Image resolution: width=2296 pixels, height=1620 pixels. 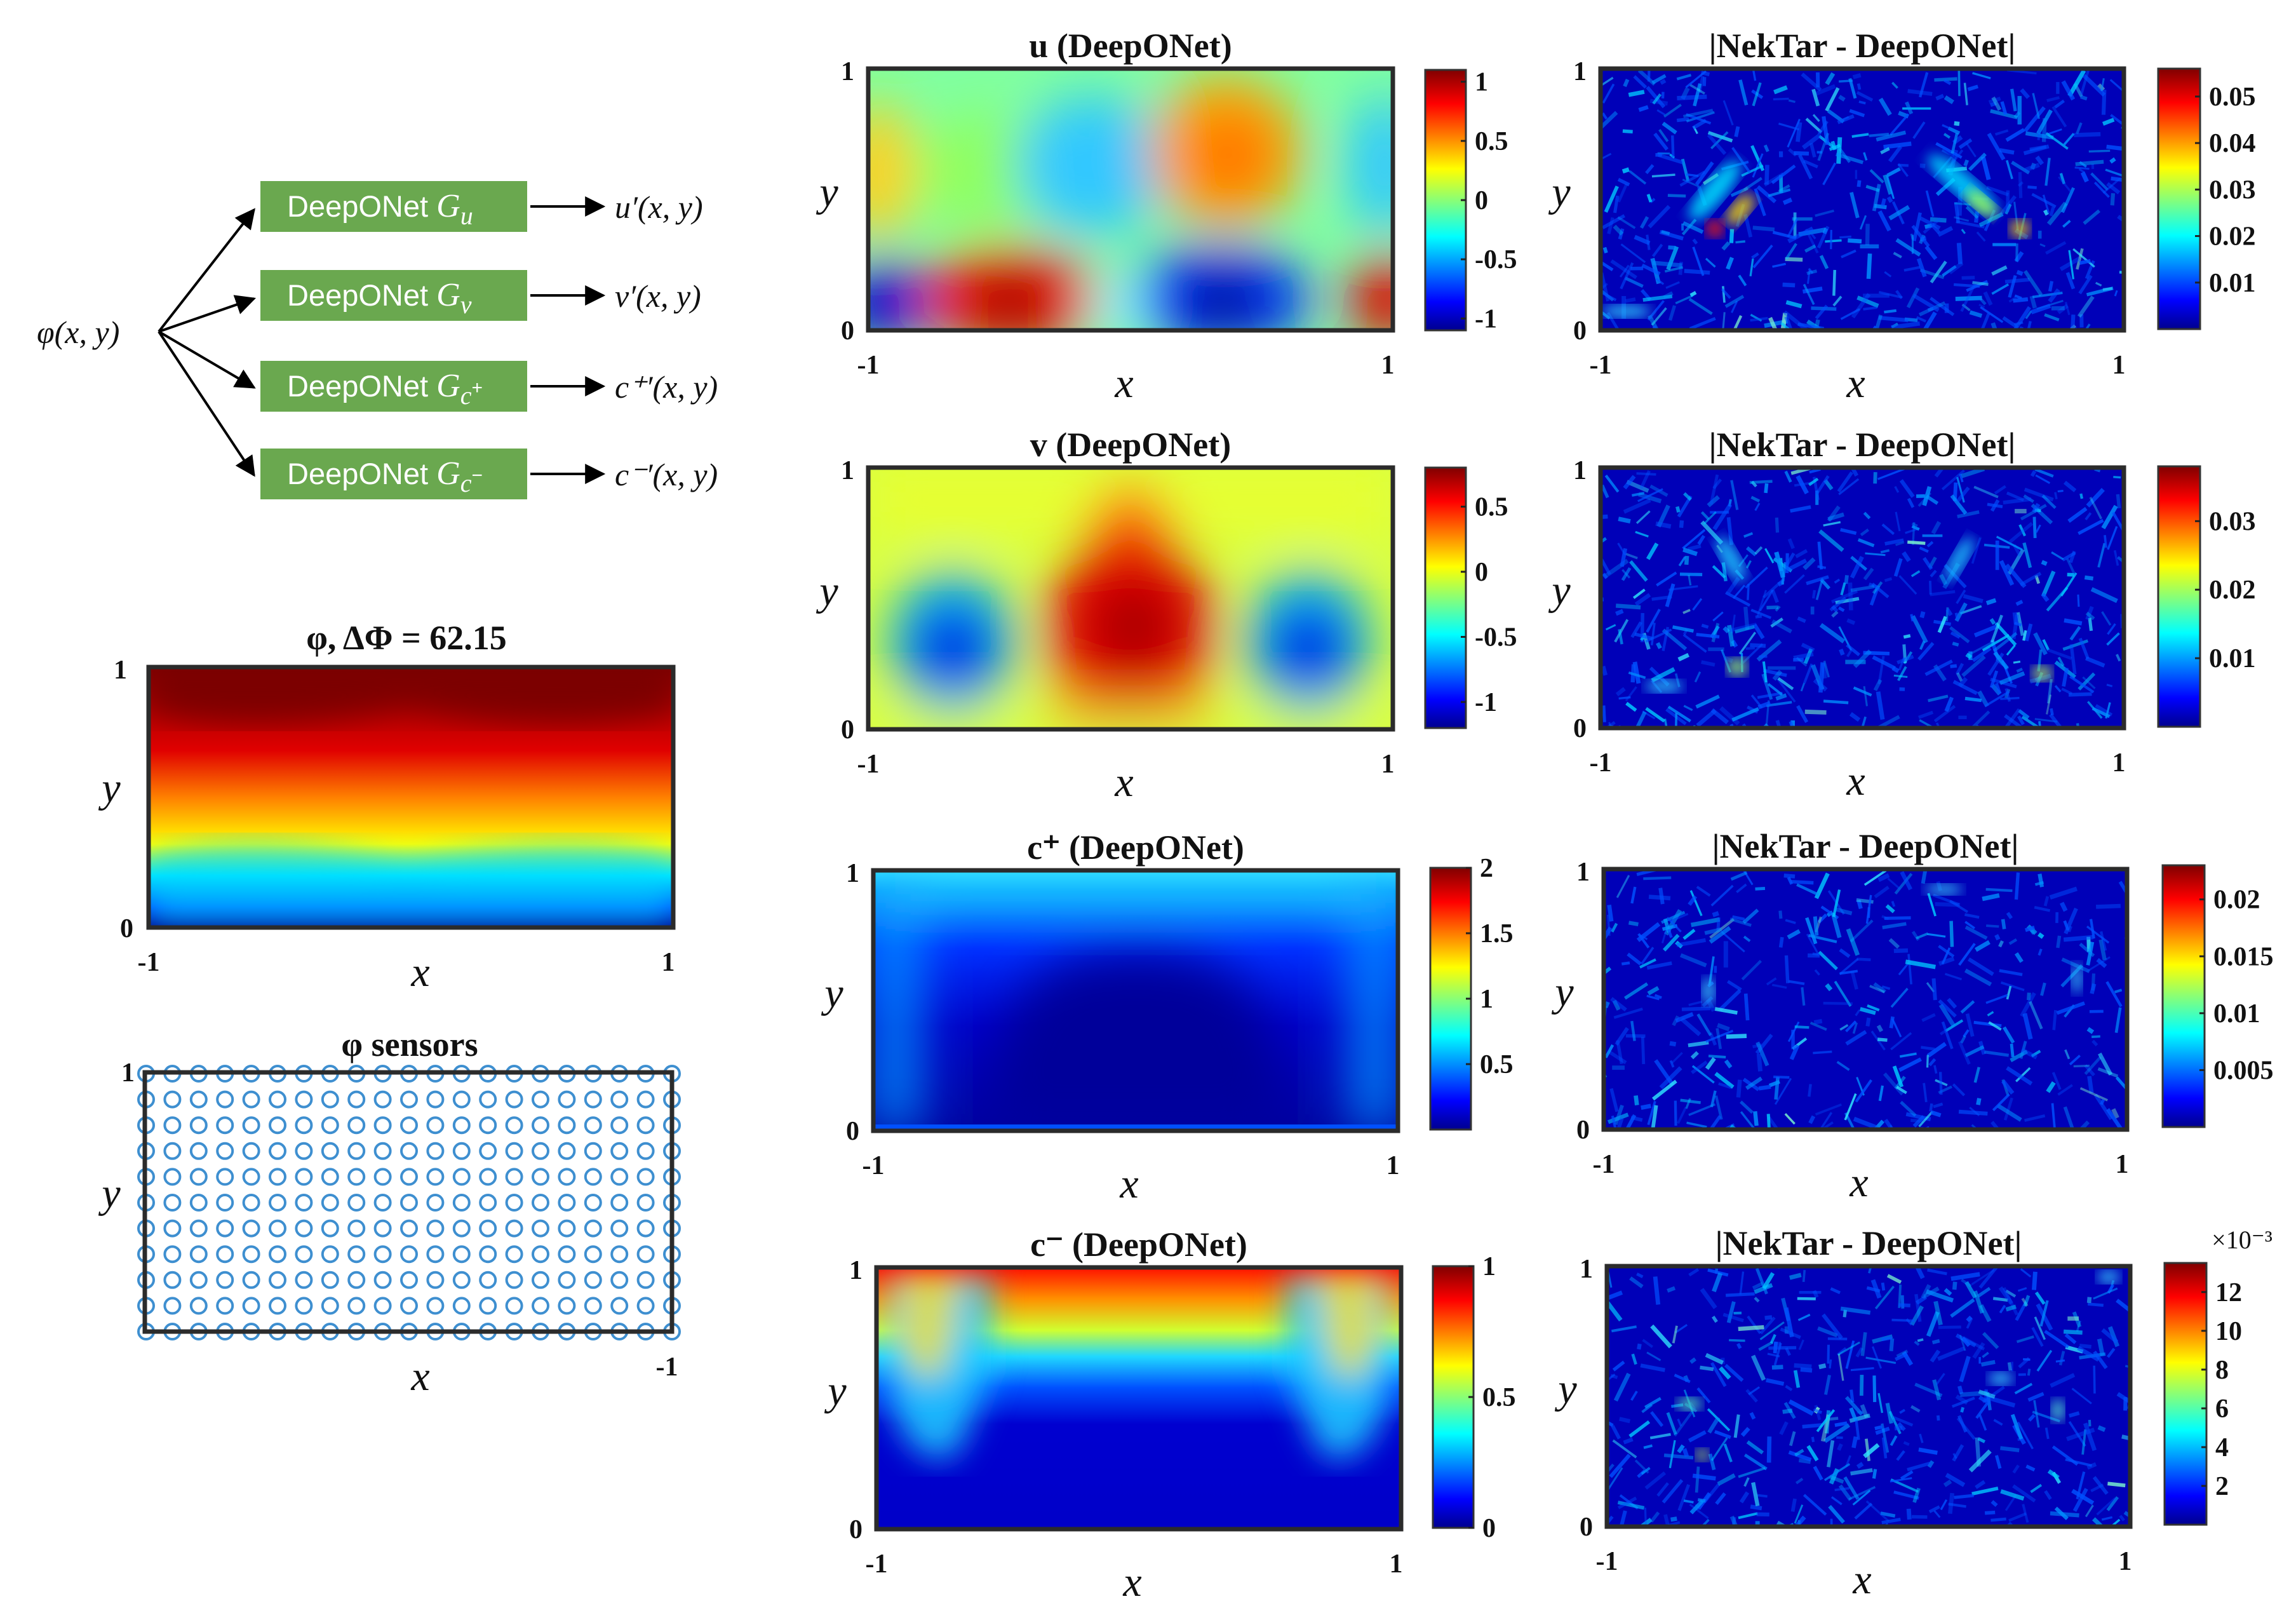 I want to click on v-title: v (DeepONet), so click(x=1130, y=445).